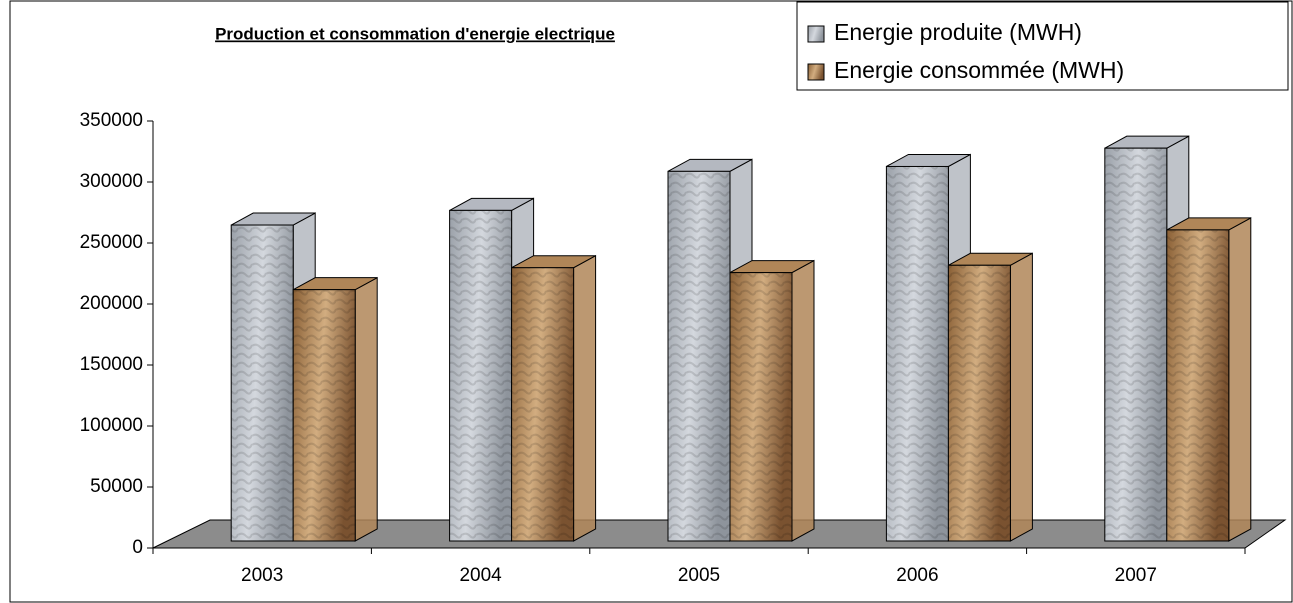 Image resolution: width=1293 pixels, height=603 pixels. I want to click on x-tick-label: 2004, so click(480, 575).